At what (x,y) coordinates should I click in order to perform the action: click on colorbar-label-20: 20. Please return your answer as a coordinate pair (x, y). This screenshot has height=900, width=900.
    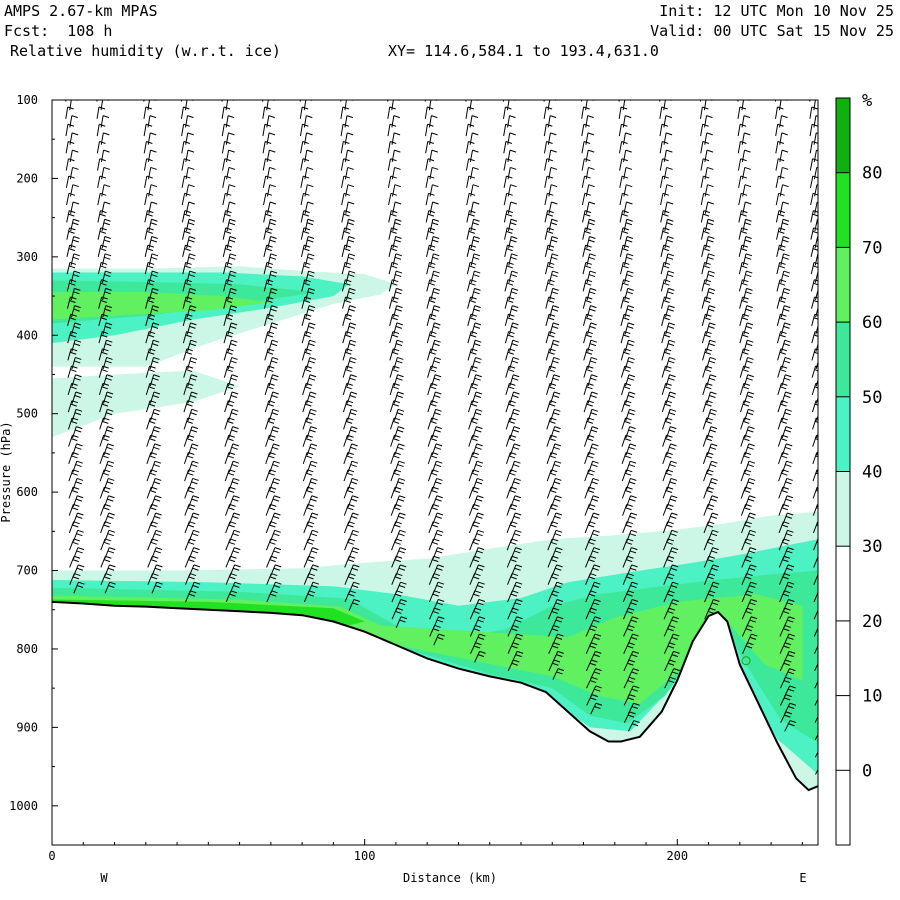
    Looking at the image, I should click on (872, 622).